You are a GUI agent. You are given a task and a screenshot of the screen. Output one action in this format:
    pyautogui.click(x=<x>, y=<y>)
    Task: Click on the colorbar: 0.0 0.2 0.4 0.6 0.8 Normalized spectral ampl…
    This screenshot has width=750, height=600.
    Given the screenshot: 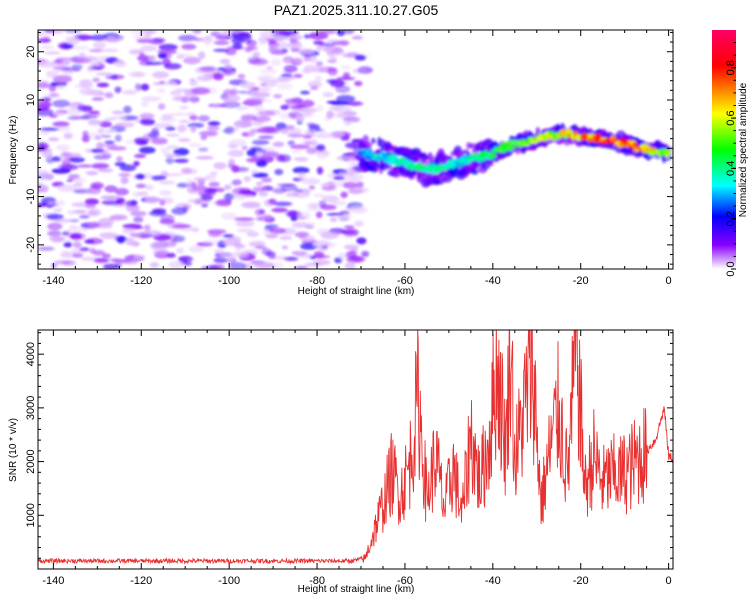 What is the action you would take?
    pyautogui.click(x=730, y=153)
    